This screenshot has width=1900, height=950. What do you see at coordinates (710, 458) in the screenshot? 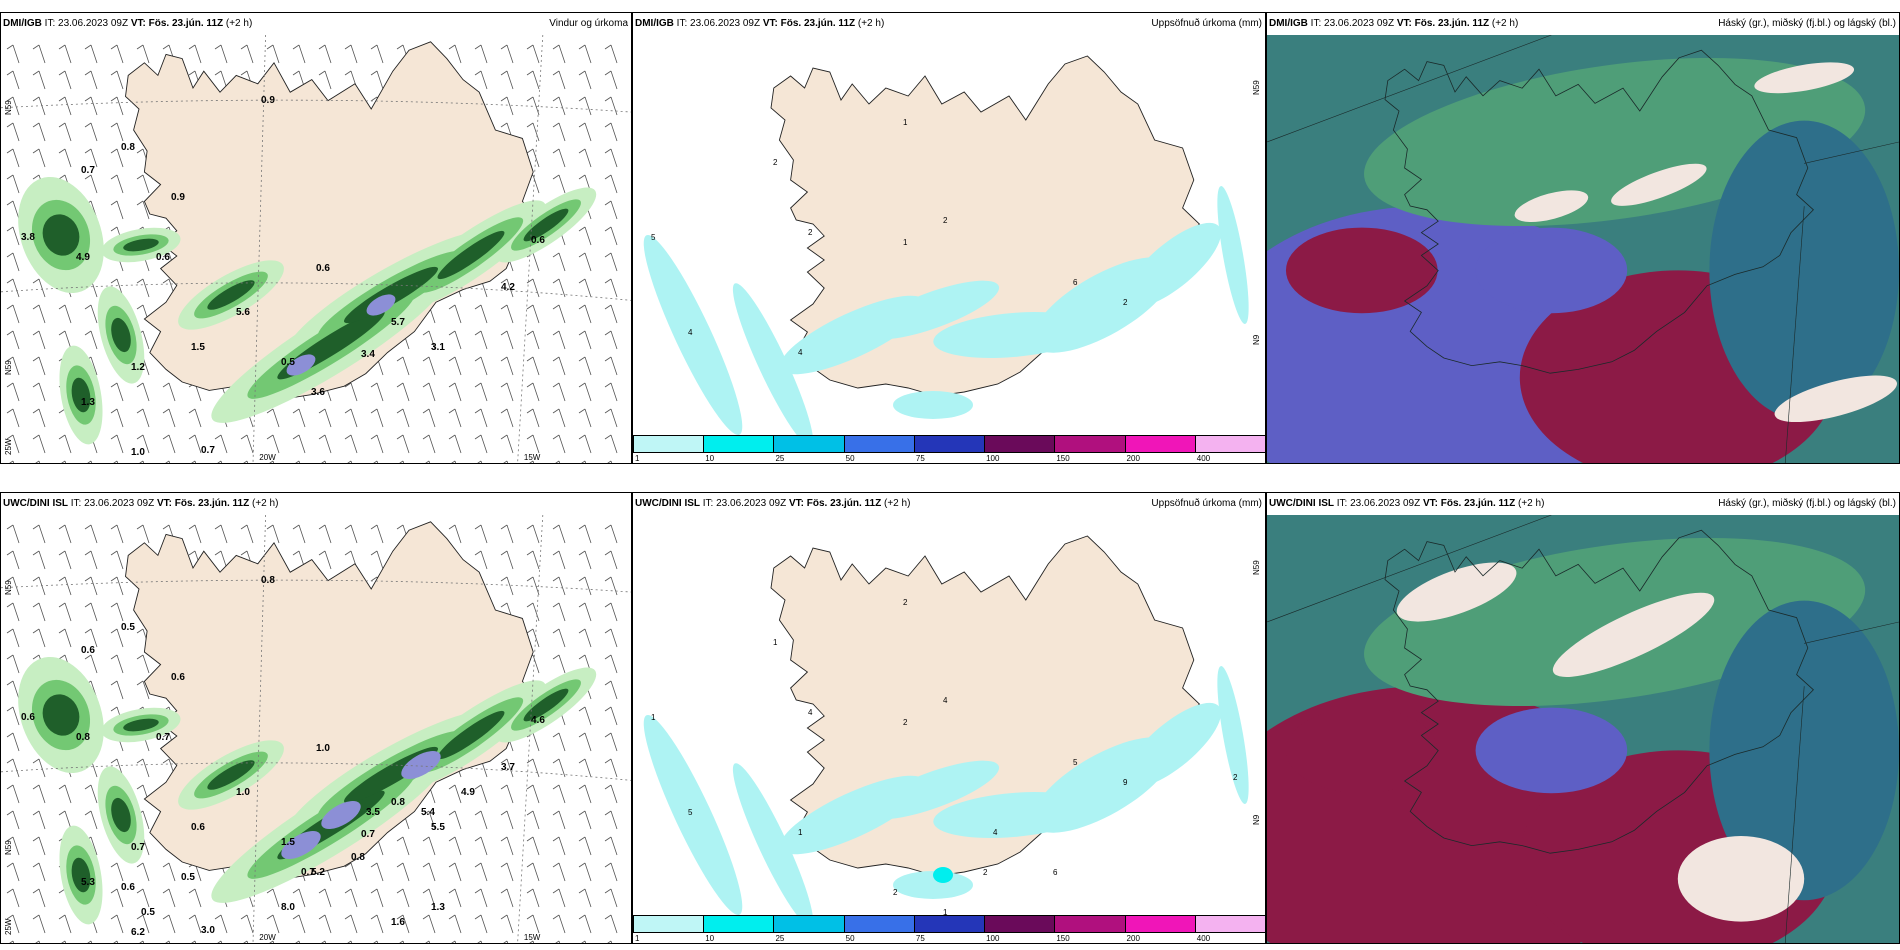
I see `colorbar-tick-label: 10` at bounding box center [710, 458].